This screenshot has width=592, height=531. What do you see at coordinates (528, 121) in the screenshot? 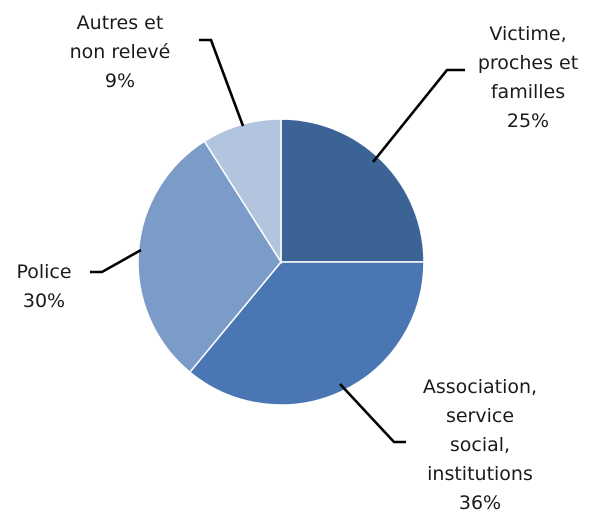
I see `slice-value-label: 25%` at bounding box center [528, 121].